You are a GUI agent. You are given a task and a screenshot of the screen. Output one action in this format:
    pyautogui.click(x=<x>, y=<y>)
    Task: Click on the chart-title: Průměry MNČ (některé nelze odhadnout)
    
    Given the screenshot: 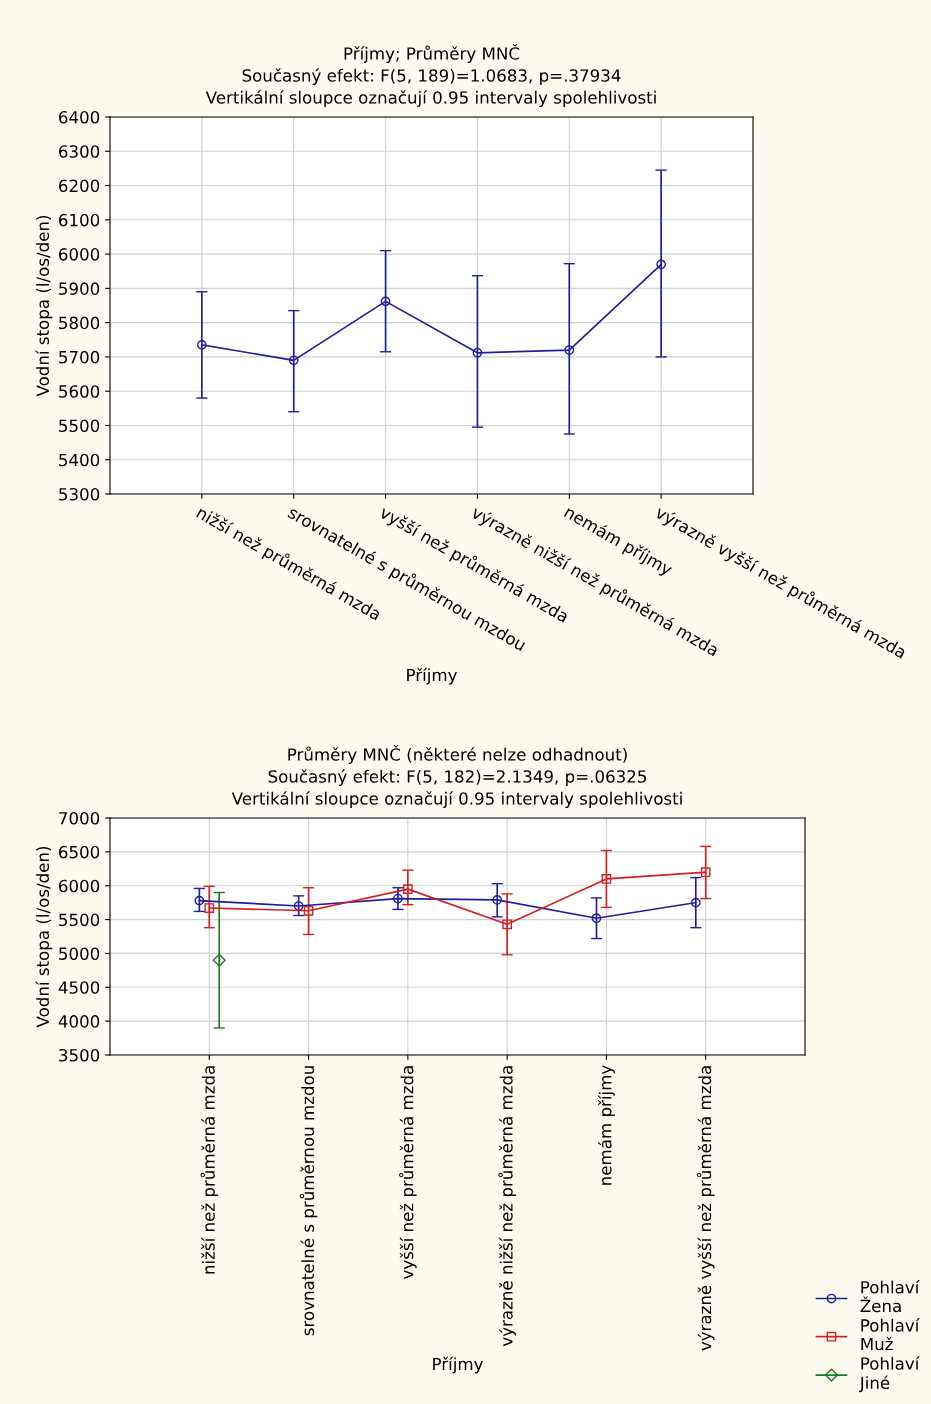 What is the action you would take?
    pyautogui.click(x=457, y=754)
    